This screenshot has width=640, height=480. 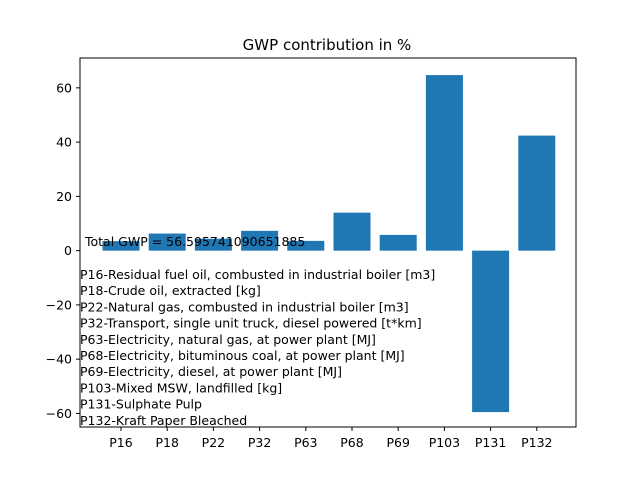 What do you see at coordinates (444, 442) in the screenshot?
I see `x-tick-label: P103` at bounding box center [444, 442].